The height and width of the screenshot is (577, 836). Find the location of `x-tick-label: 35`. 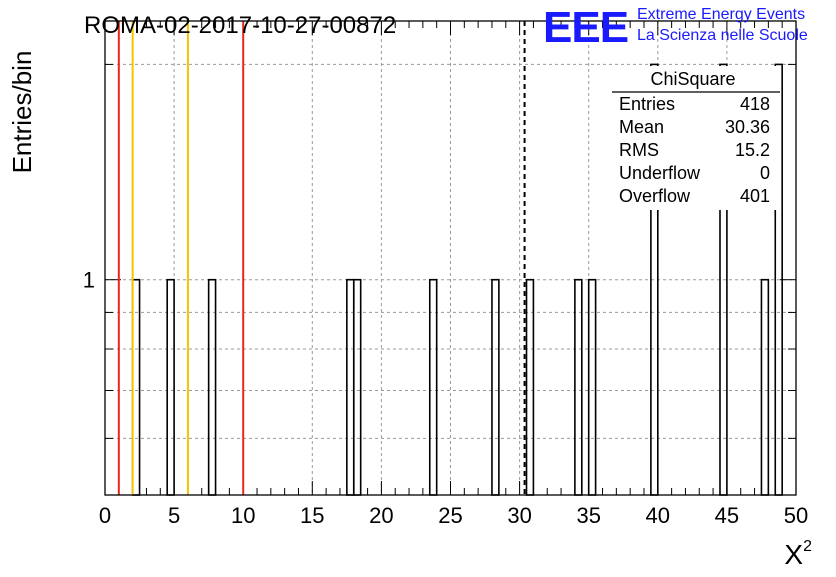

x-tick-label: 35 is located at coordinates (588, 515).